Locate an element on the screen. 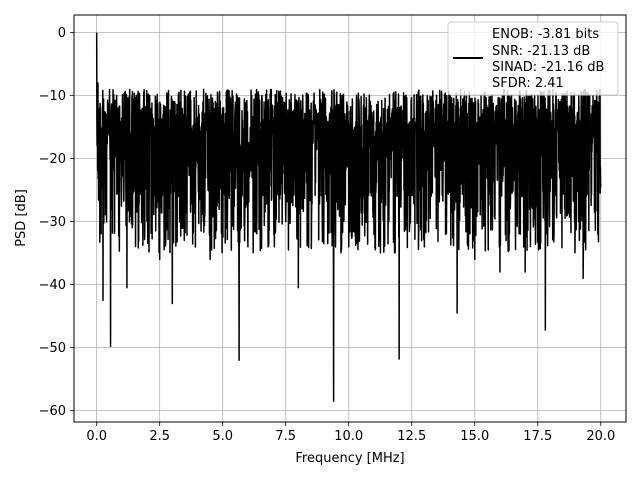  y-tick-label: −50 is located at coordinates (52, 348).